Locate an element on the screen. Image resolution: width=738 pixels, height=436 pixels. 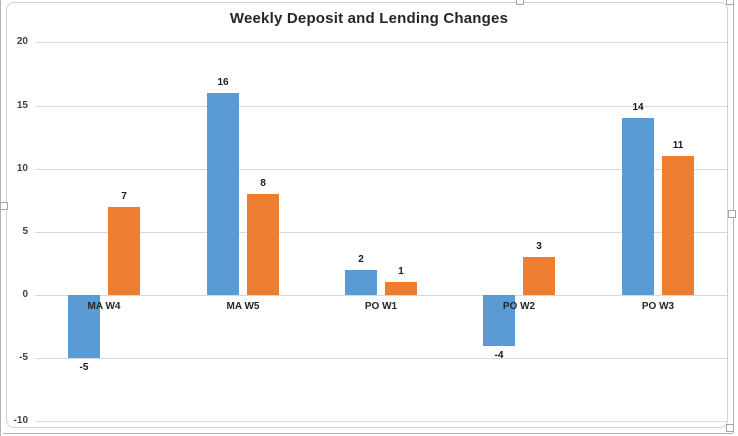
worksheet-edge-line-left is located at coordinates (0, 218).